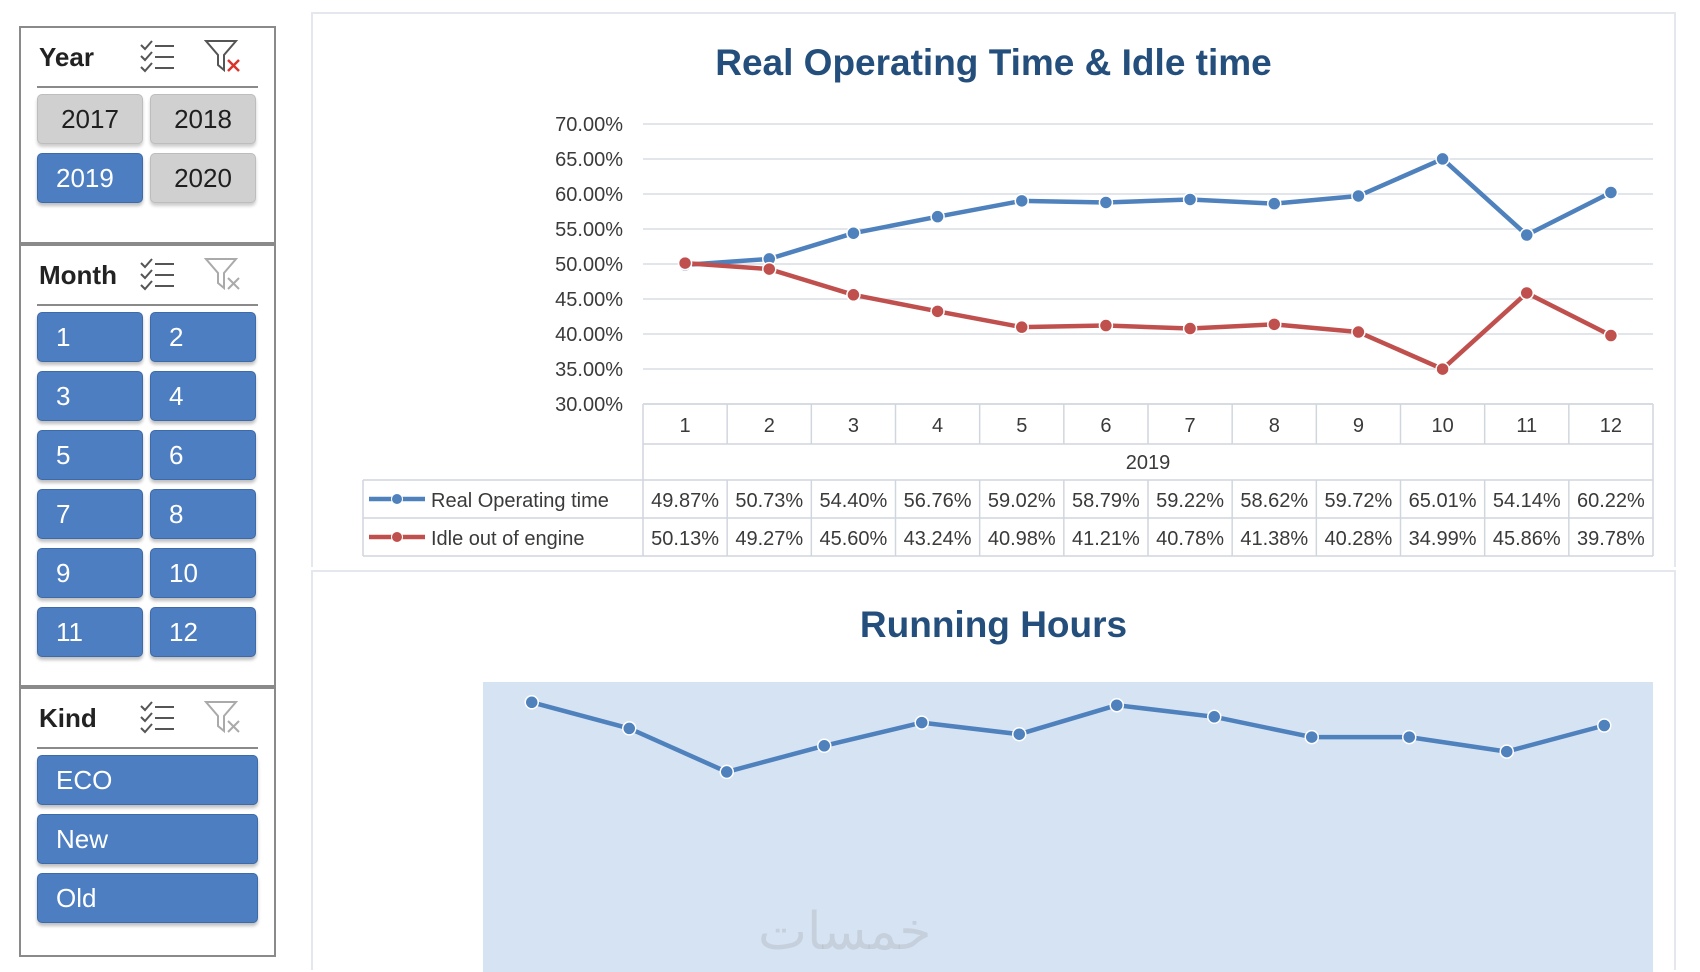 This screenshot has width=1700, height=972. I want to click on kind-button-old: Old, so click(147, 898).